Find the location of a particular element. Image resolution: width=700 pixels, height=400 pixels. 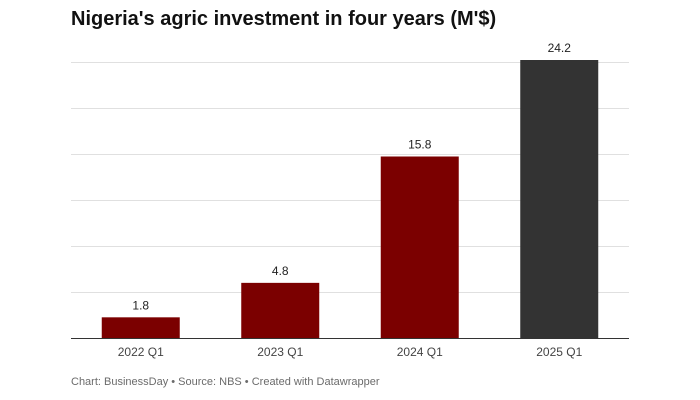

bar-2022-q1 is located at coordinates (140, 327).